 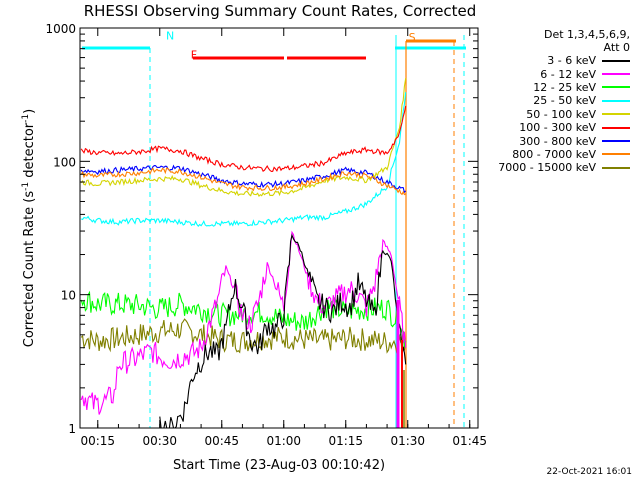 What do you see at coordinates (589, 472) in the screenshot?
I see `generation-date: 22-Oct-2021 16:01` at bounding box center [589, 472].